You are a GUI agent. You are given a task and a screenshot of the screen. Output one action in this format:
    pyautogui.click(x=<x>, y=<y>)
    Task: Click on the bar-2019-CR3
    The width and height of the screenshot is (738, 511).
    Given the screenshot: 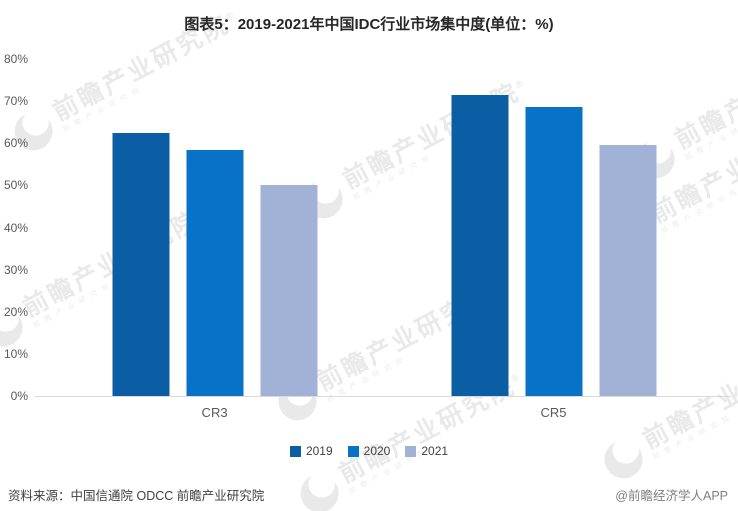 What is the action you would take?
    pyautogui.click(x=141, y=264)
    